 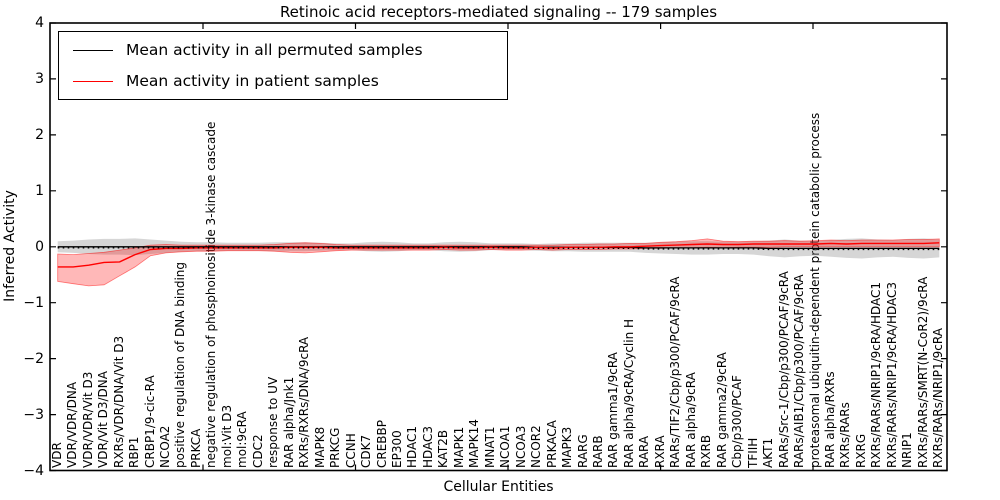 What do you see at coordinates (737, 421) in the screenshot?
I see `x-tick-label: Cbp/p300/PCAF` at bounding box center [737, 421].